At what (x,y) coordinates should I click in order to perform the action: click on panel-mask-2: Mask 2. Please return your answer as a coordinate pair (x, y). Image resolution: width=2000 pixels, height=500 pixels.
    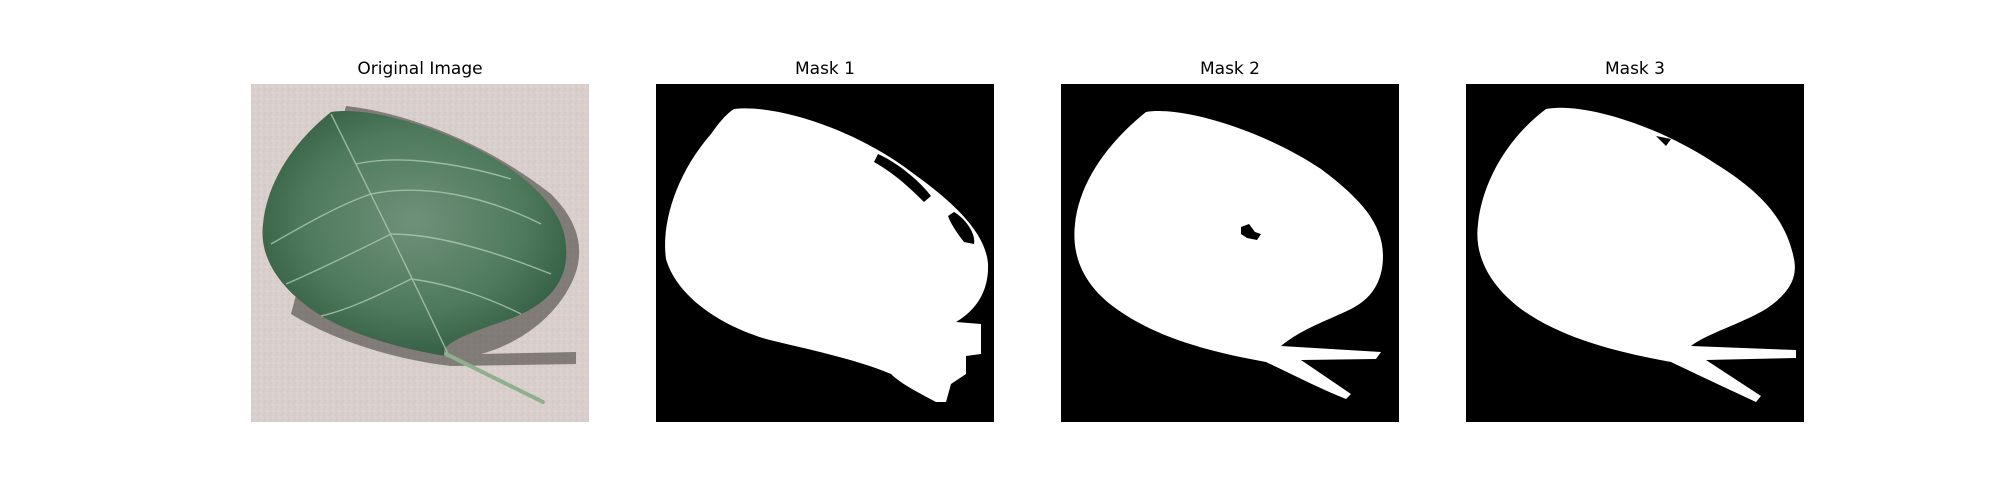
    Looking at the image, I should click on (1230, 241).